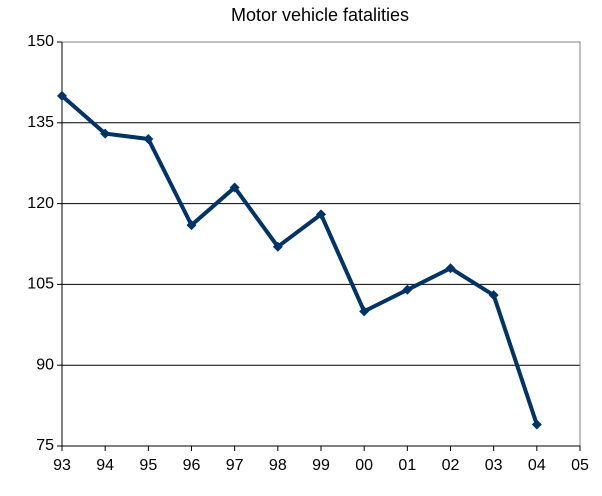 This screenshot has width=602, height=496. What do you see at coordinates (148, 465) in the screenshot?
I see `x-tick-label: 95` at bounding box center [148, 465].